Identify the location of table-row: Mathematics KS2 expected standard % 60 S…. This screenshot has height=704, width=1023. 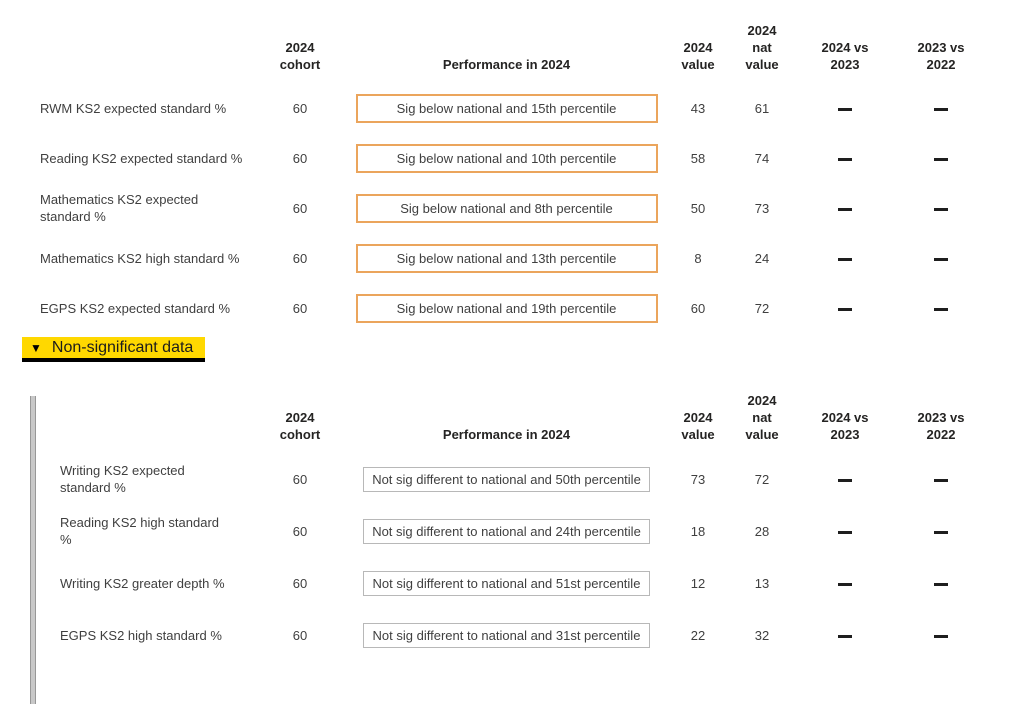
(514, 208).